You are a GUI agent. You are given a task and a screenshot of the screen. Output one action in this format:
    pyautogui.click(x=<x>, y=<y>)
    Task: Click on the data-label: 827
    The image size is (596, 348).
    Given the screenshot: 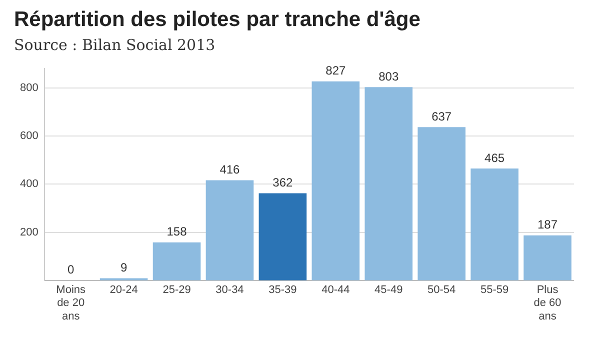 What is the action you would take?
    pyautogui.click(x=336, y=71)
    